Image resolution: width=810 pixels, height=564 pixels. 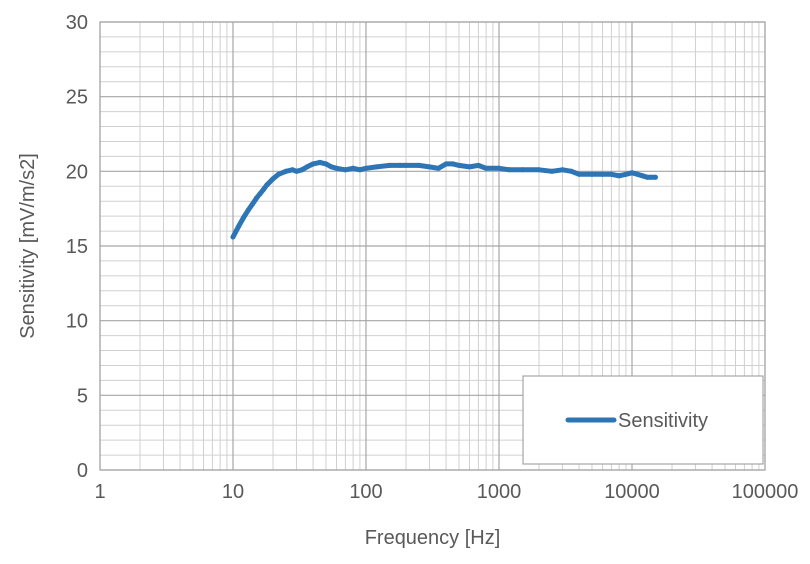 I want to click on y-axis-title: Sensitivity [mV/m/s2], so click(x=28, y=246).